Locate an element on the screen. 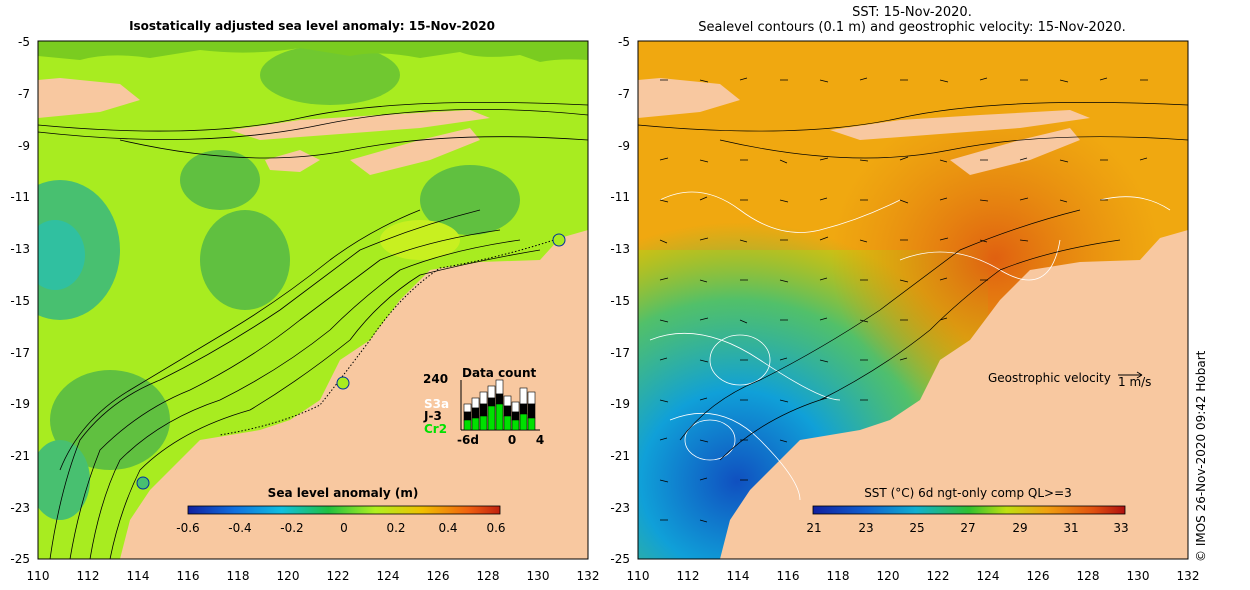  sst-colorbar-tick: 21 is located at coordinates (813, 528).